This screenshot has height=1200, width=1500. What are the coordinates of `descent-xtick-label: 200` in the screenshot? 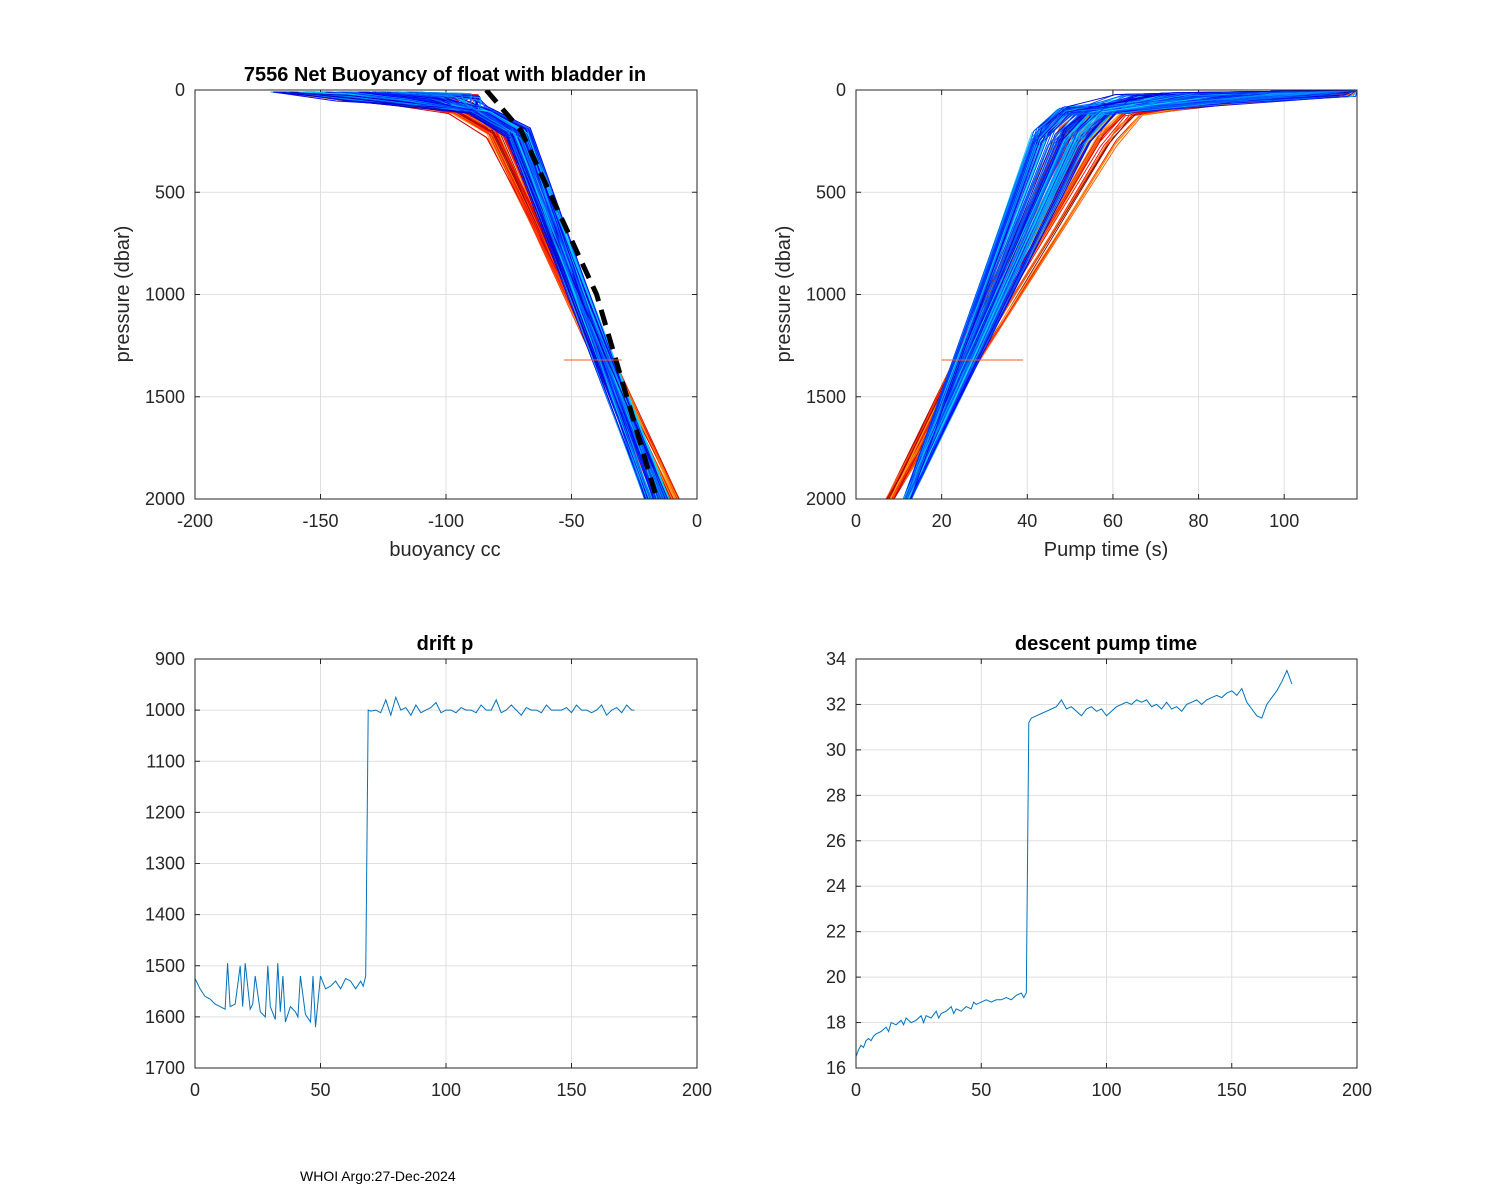 It's located at (1357, 1090).